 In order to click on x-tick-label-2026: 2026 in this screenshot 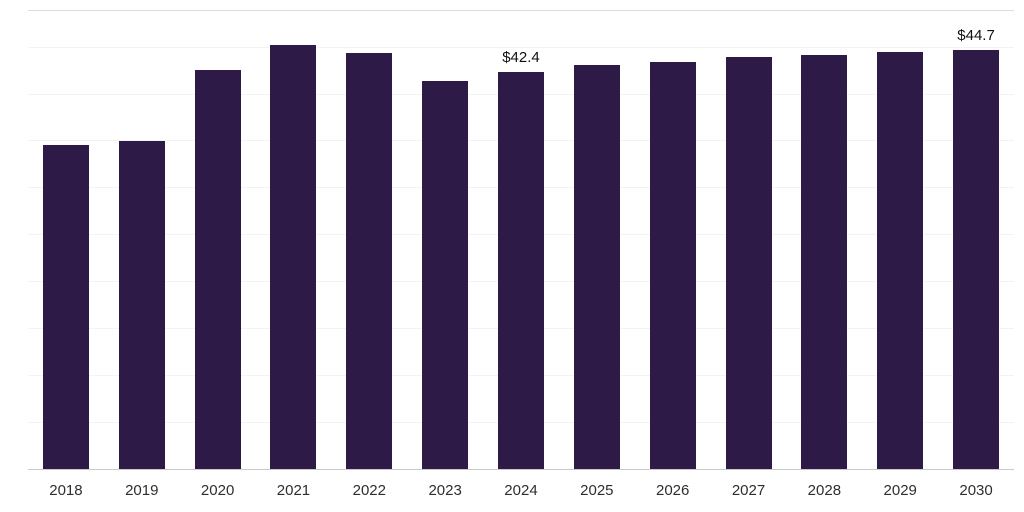, I will do `click(672, 490)`.